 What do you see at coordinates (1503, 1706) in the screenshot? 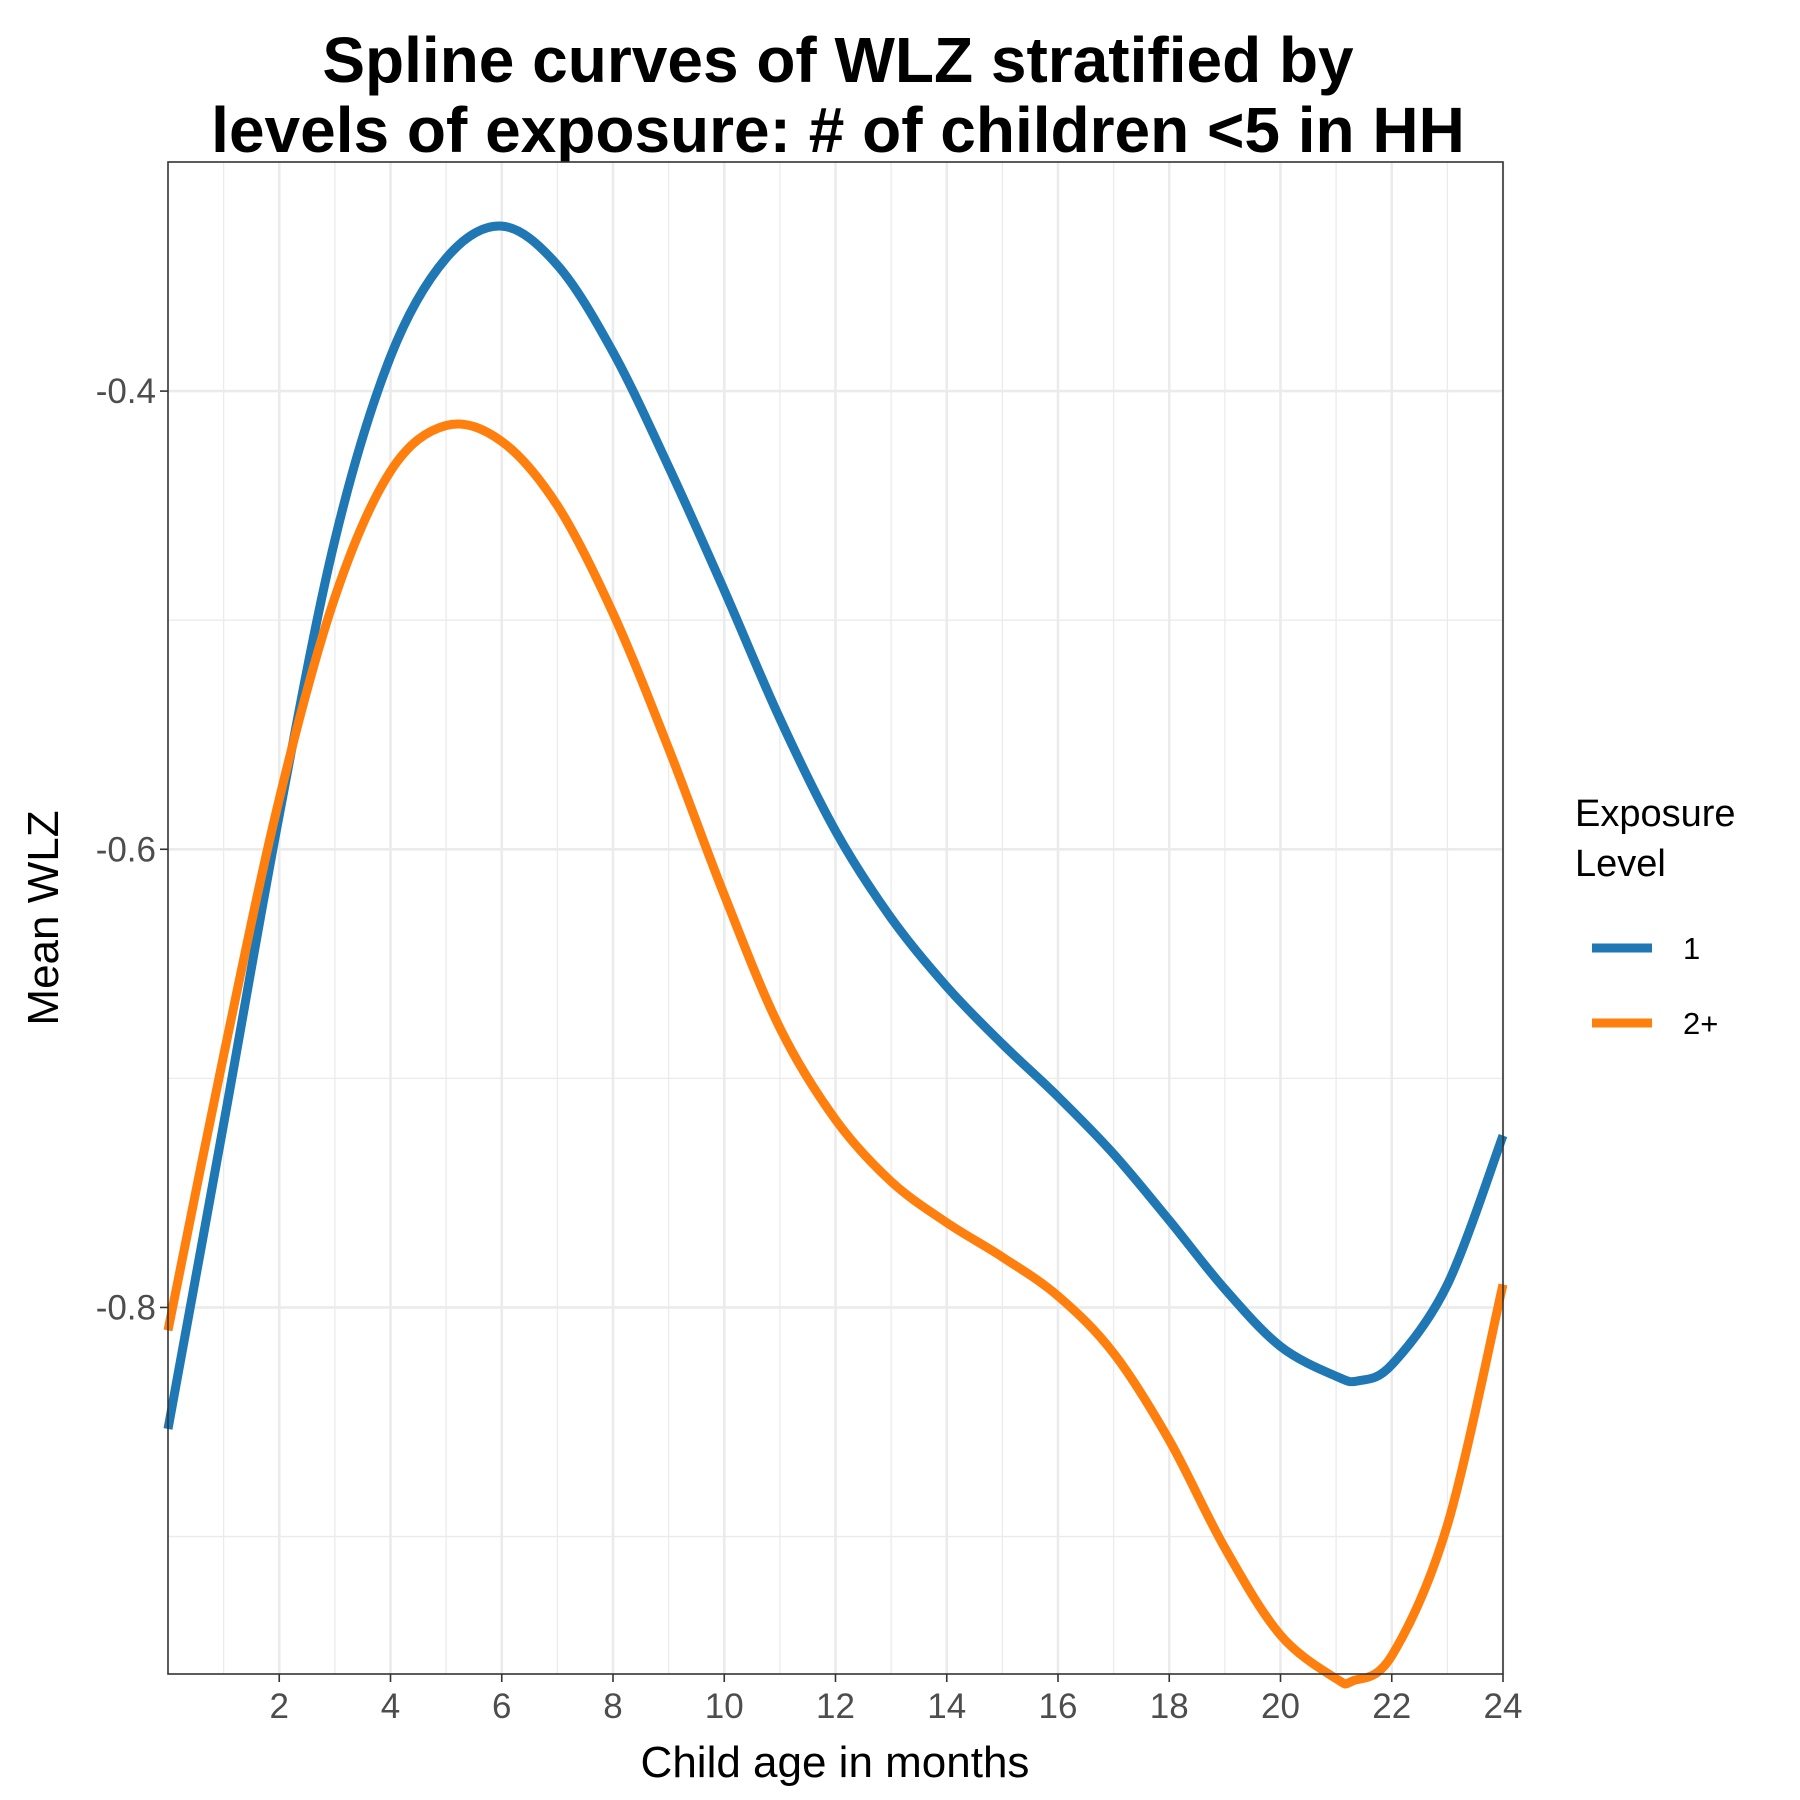
I see `x-tick-label-11: 24` at bounding box center [1503, 1706].